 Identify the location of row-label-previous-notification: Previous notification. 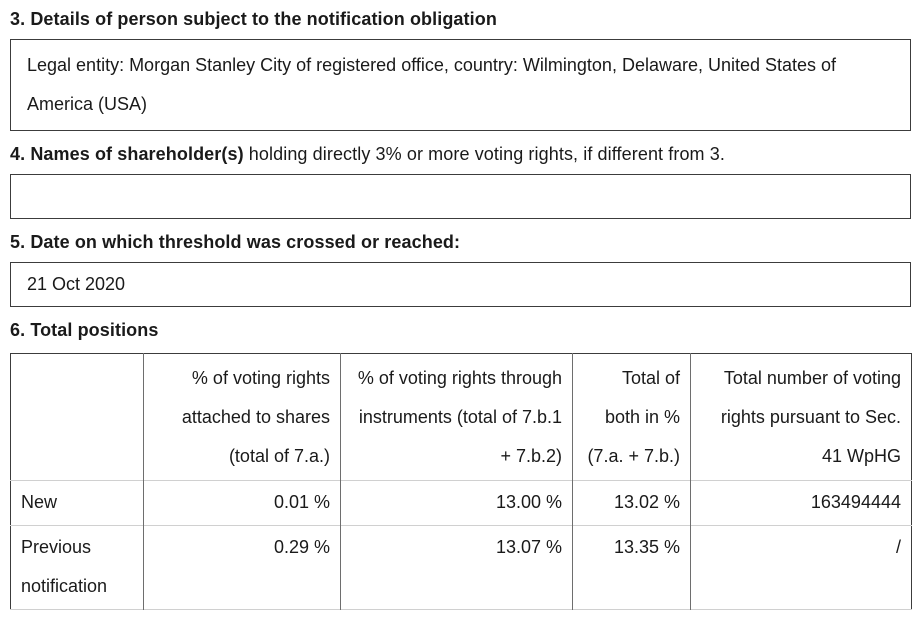
(77, 567).